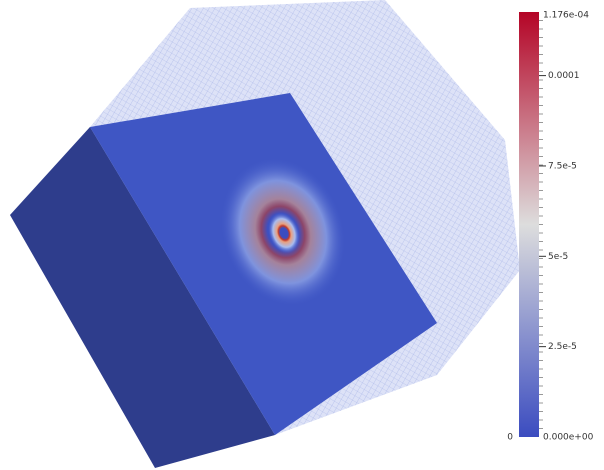  I want to click on colorbar-max: 1.176e-04, so click(566, 16).